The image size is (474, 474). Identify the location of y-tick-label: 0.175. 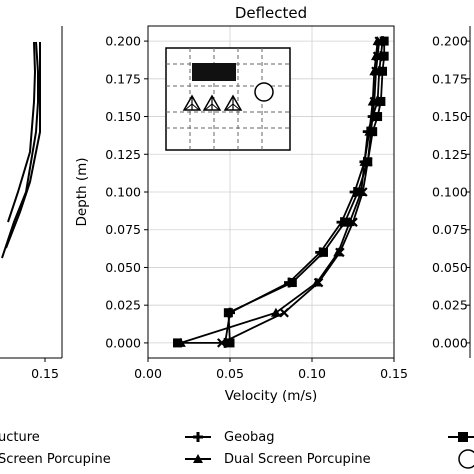
(123, 78).